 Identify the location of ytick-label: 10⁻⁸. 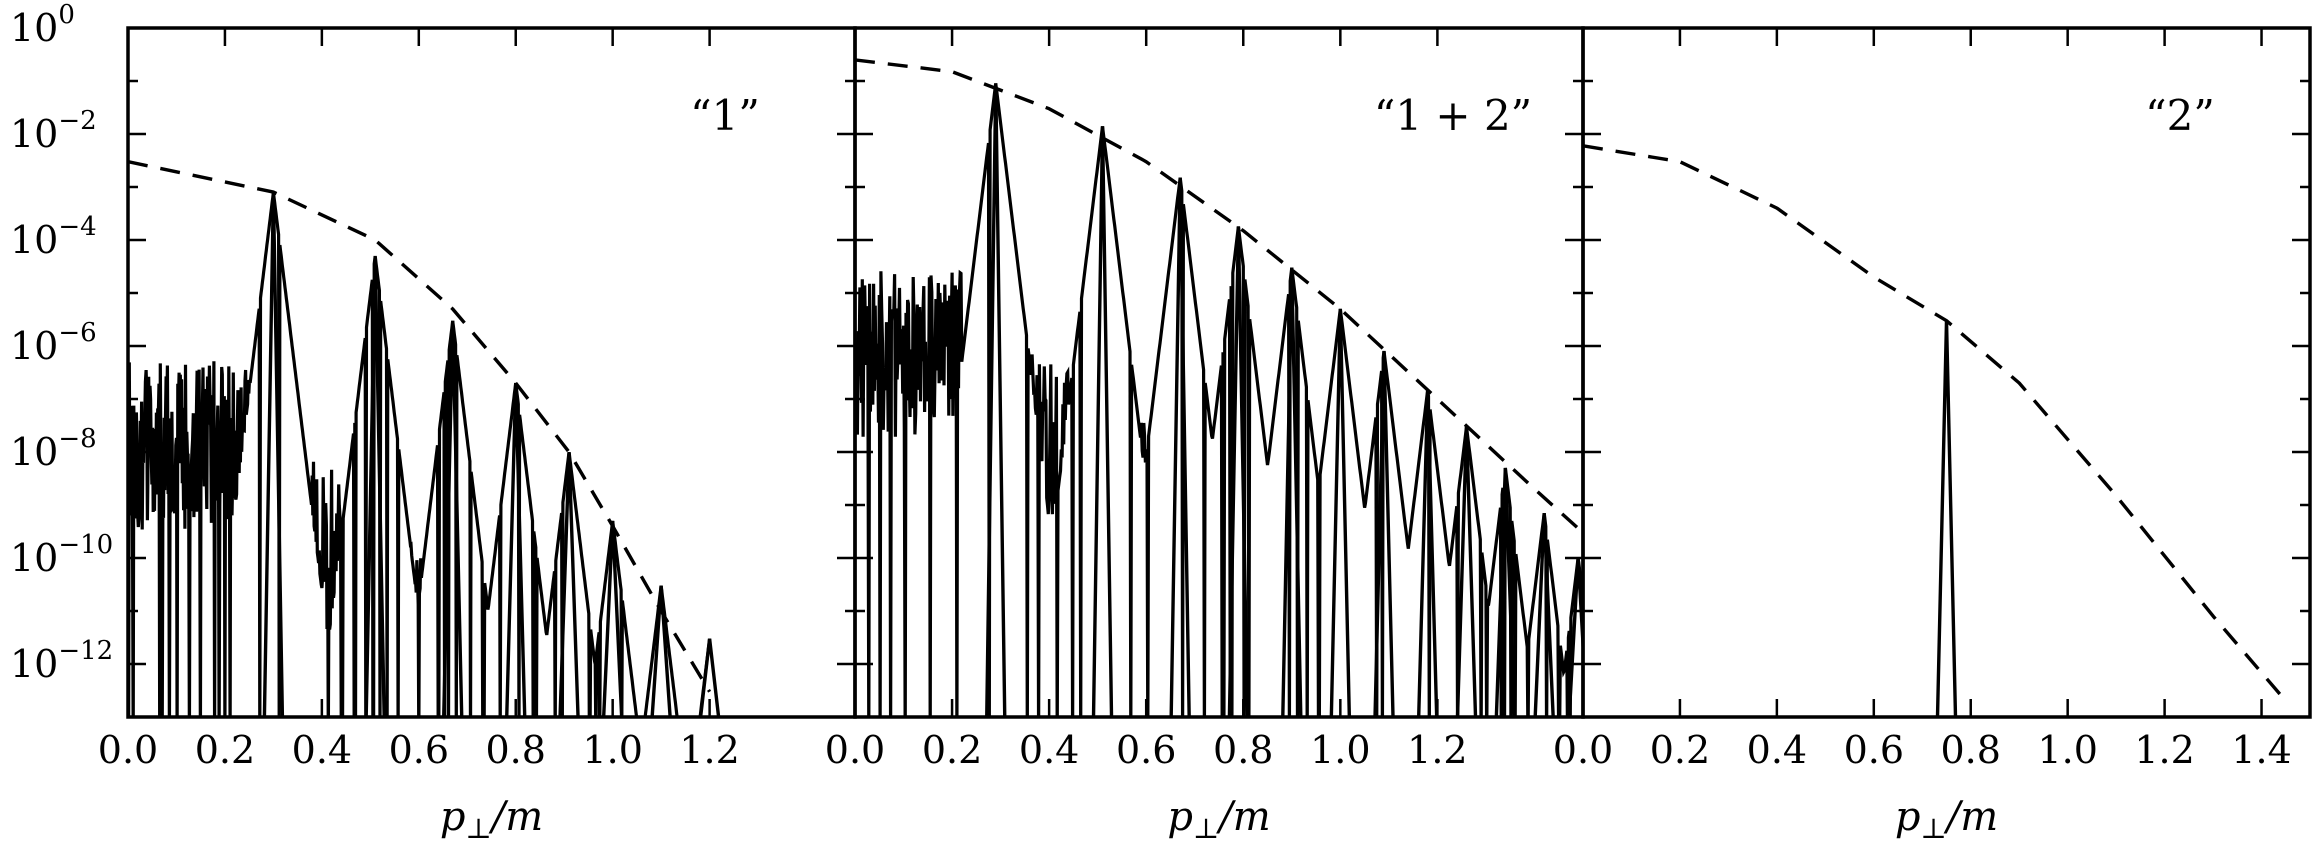
(53, 449).